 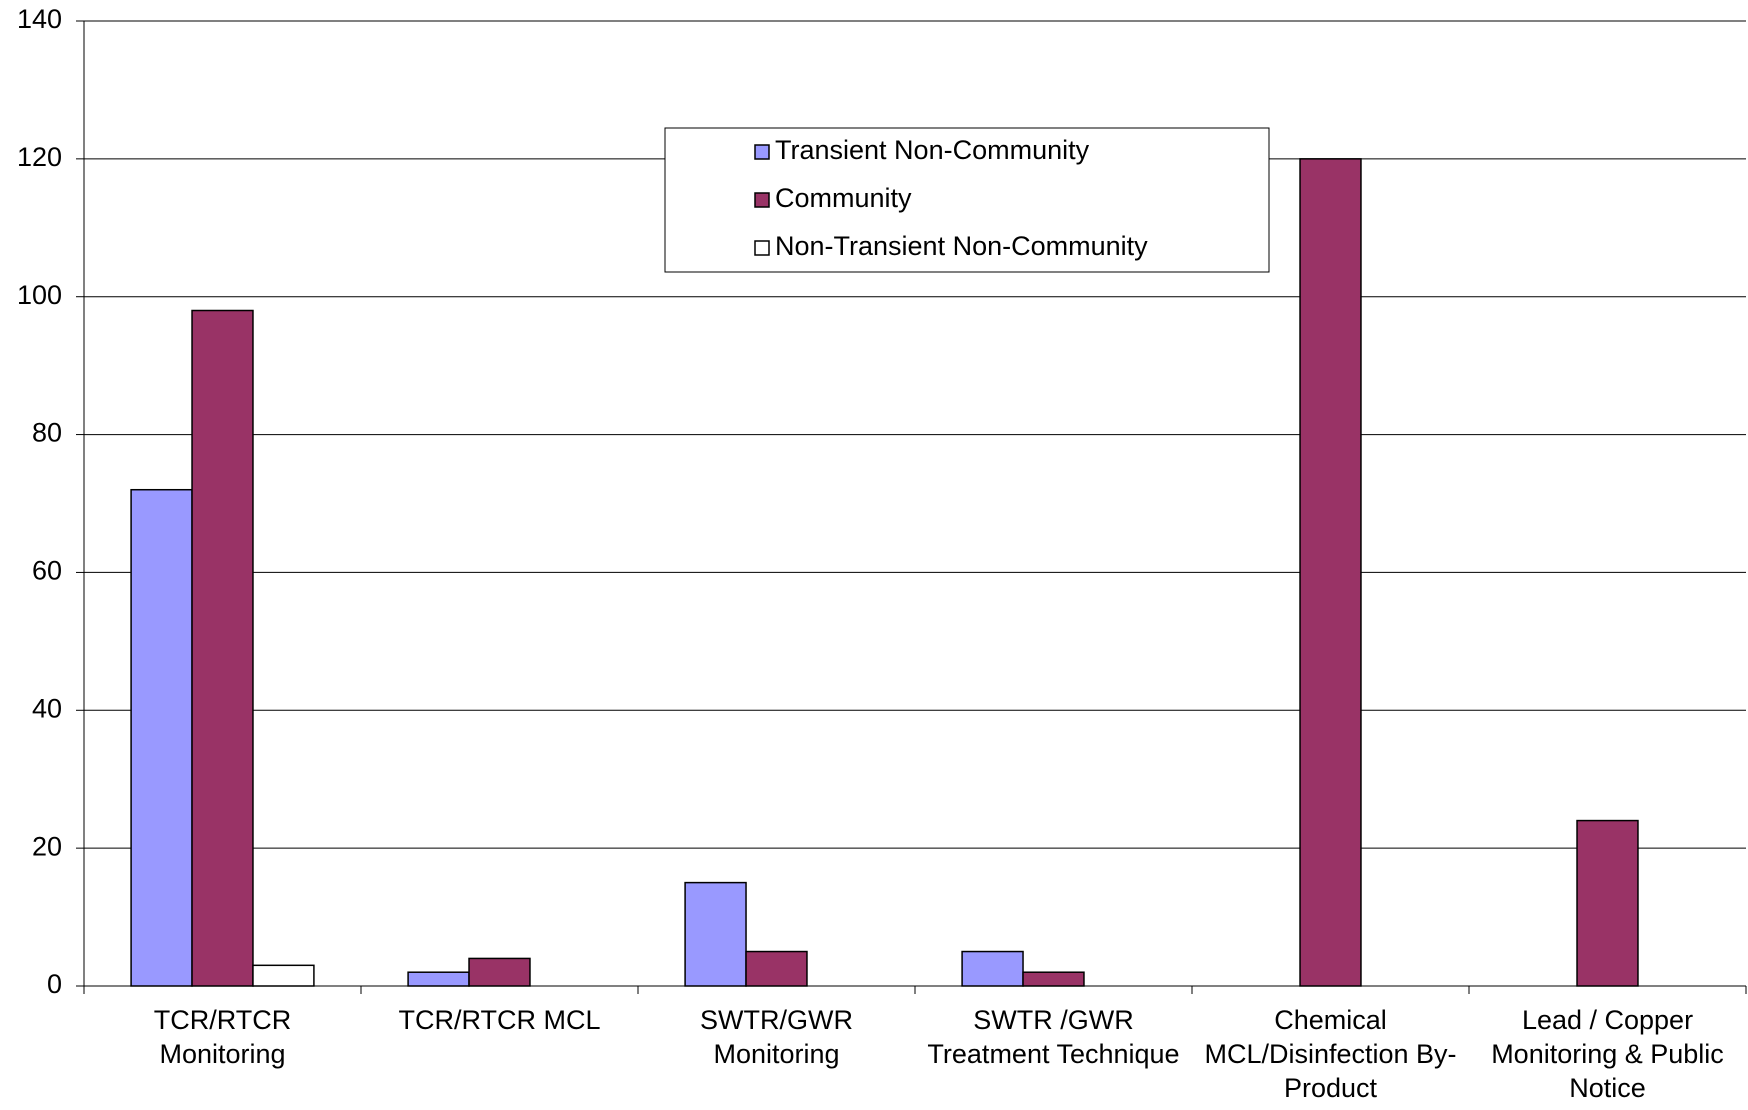 What do you see at coordinates (776, 1037) in the screenshot?
I see `x-tick-label: SWTR/GWR Monitoring` at bounding box center [776, 1037].